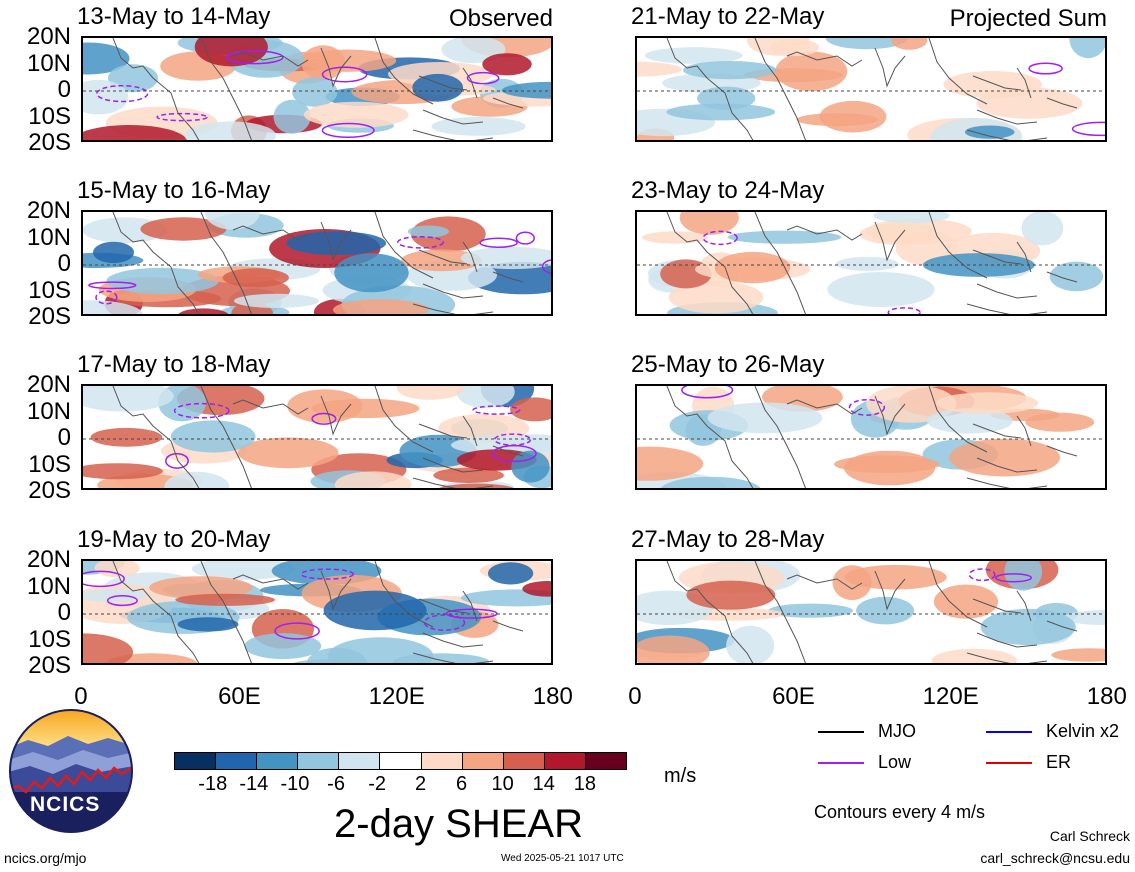  Describe the element at coordinates (213, 784) in the screenshot. I see `colorbar-tick-label: -18` at that location.